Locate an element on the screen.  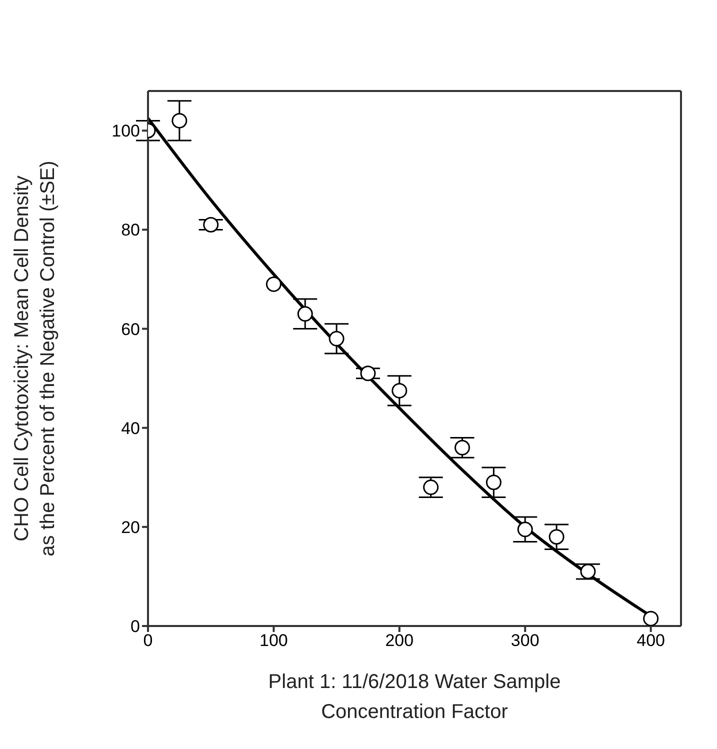
x-tick-label: 400 is located at coordinates (651, 640).